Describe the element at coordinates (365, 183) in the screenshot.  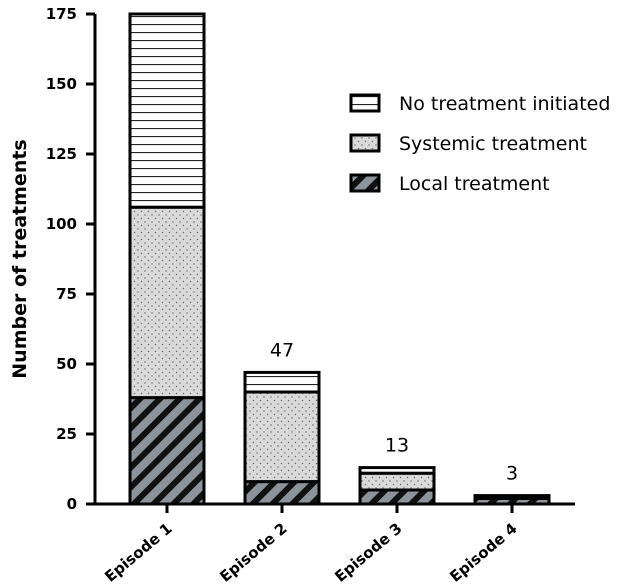
I see `legend-swatch-local-treatment` at that location.